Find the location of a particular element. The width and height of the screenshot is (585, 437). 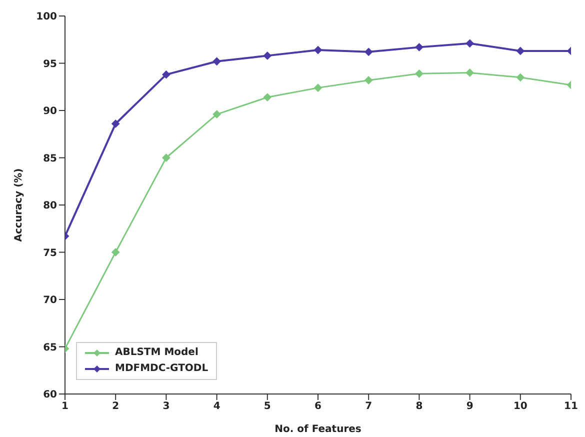

x-axis-title: No. of Features is located at coordinates (318, 429).